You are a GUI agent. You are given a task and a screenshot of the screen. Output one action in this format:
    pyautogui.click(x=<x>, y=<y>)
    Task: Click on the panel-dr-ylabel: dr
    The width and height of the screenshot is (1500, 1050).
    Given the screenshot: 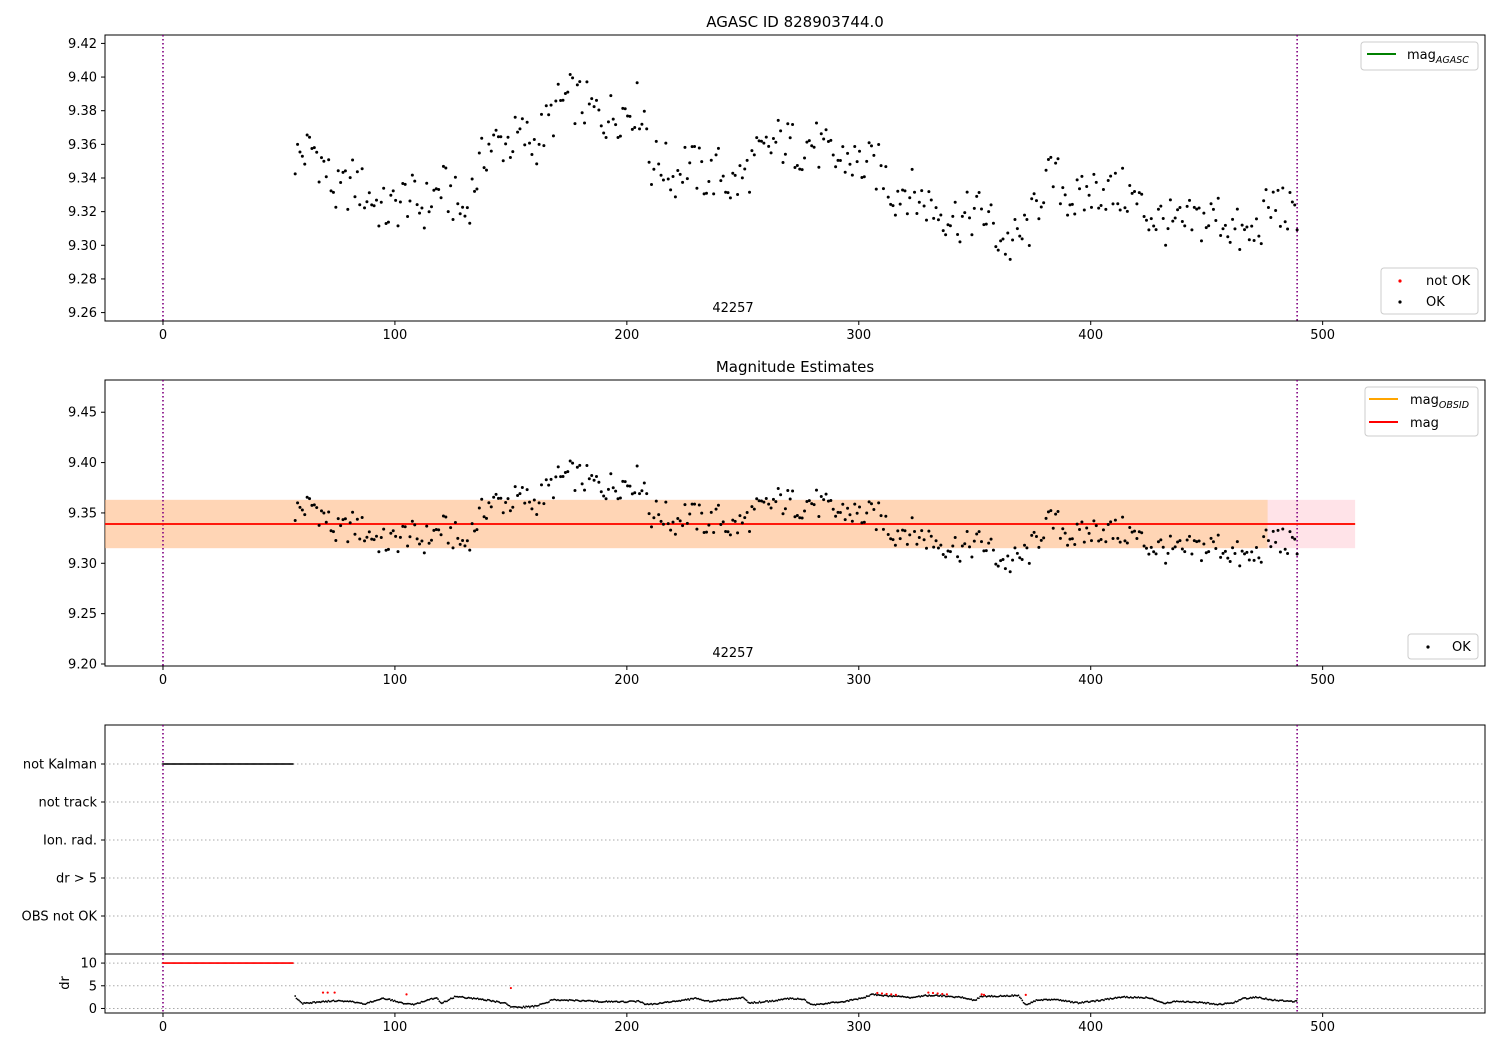 What is the action you would take?
    pyautogui.click(x=65, y=983)
    